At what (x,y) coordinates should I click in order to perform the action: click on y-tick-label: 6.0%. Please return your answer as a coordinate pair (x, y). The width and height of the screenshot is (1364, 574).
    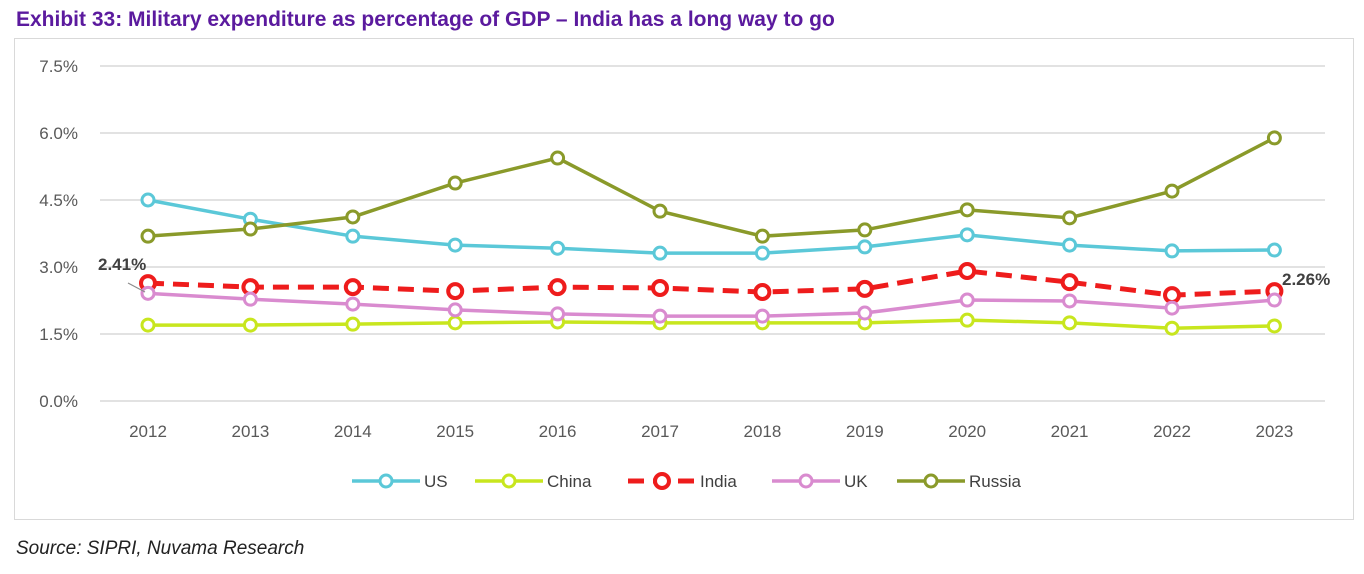
    Looking at the image, I should click on (58, 133).